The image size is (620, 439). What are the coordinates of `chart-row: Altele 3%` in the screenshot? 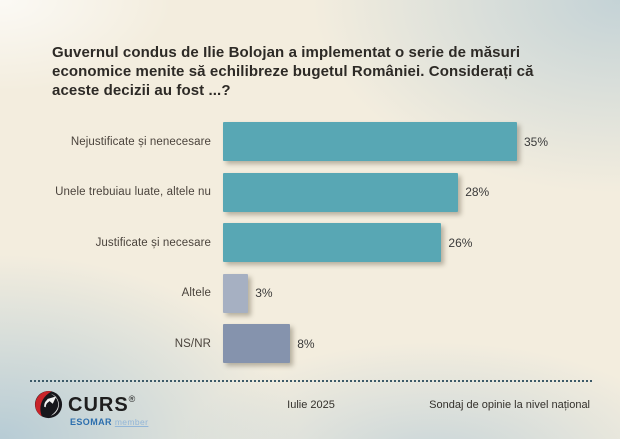 It's located at (310, 293).